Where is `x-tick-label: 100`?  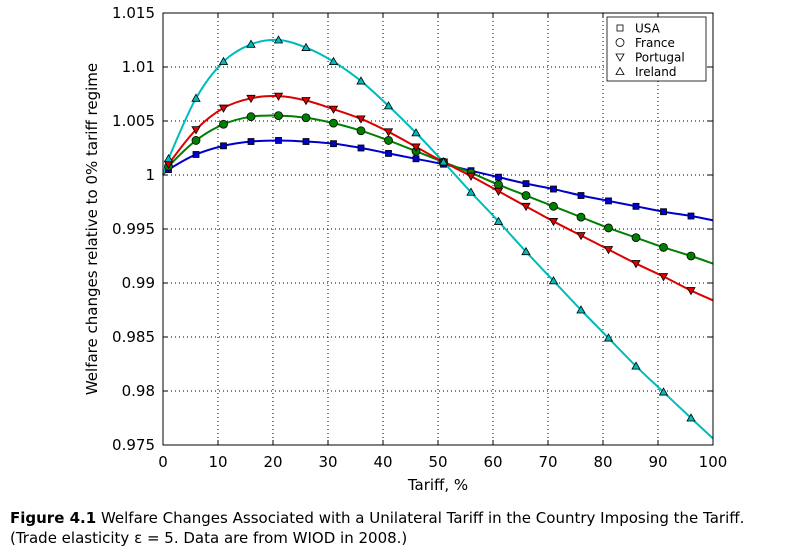 x-tick-label: 100 is located at coordinates (713, 462).